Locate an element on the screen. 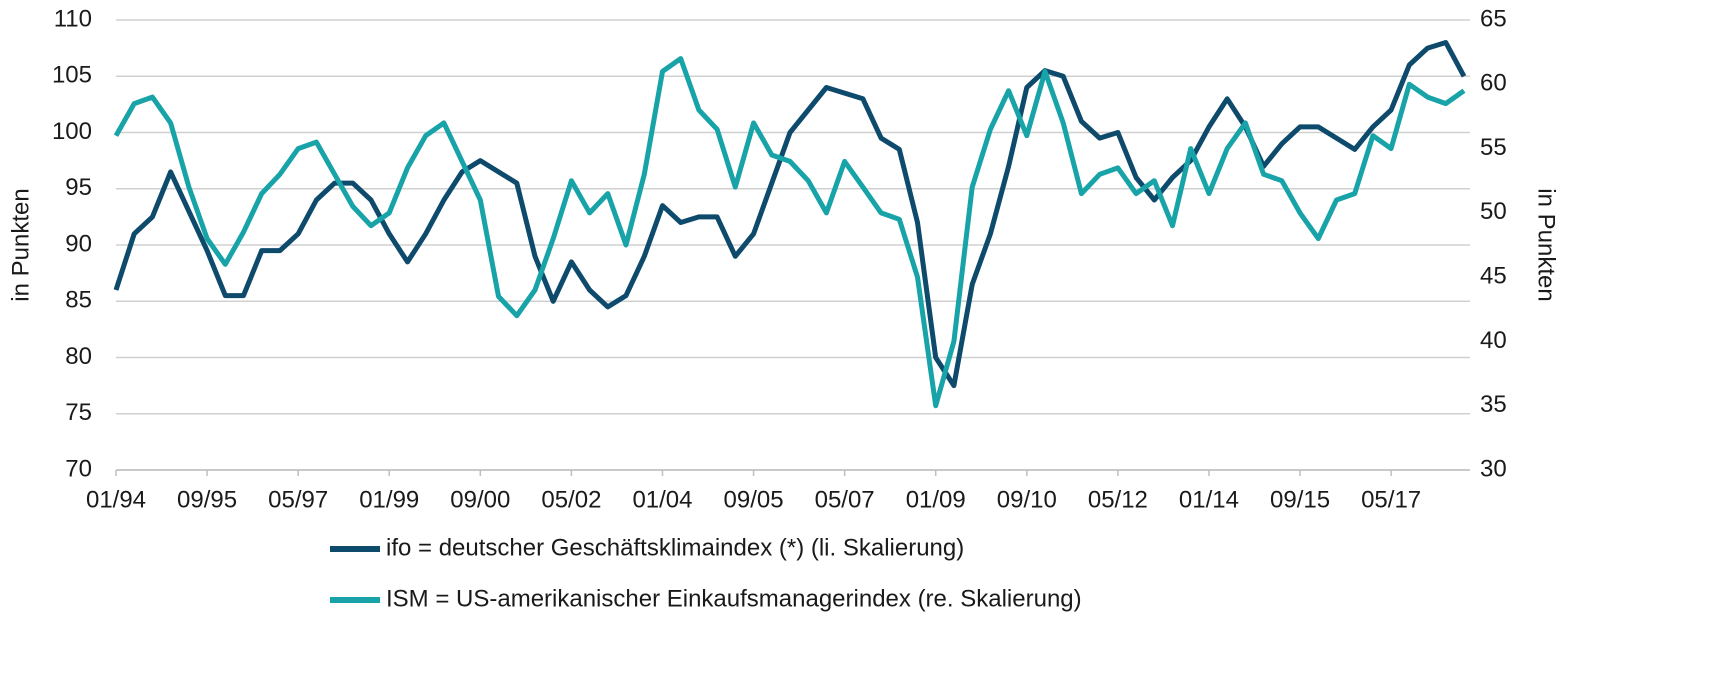 This screenshot has height=678, width=1731. x-tick-label: 09/05 is located at coordinates (754, 499).